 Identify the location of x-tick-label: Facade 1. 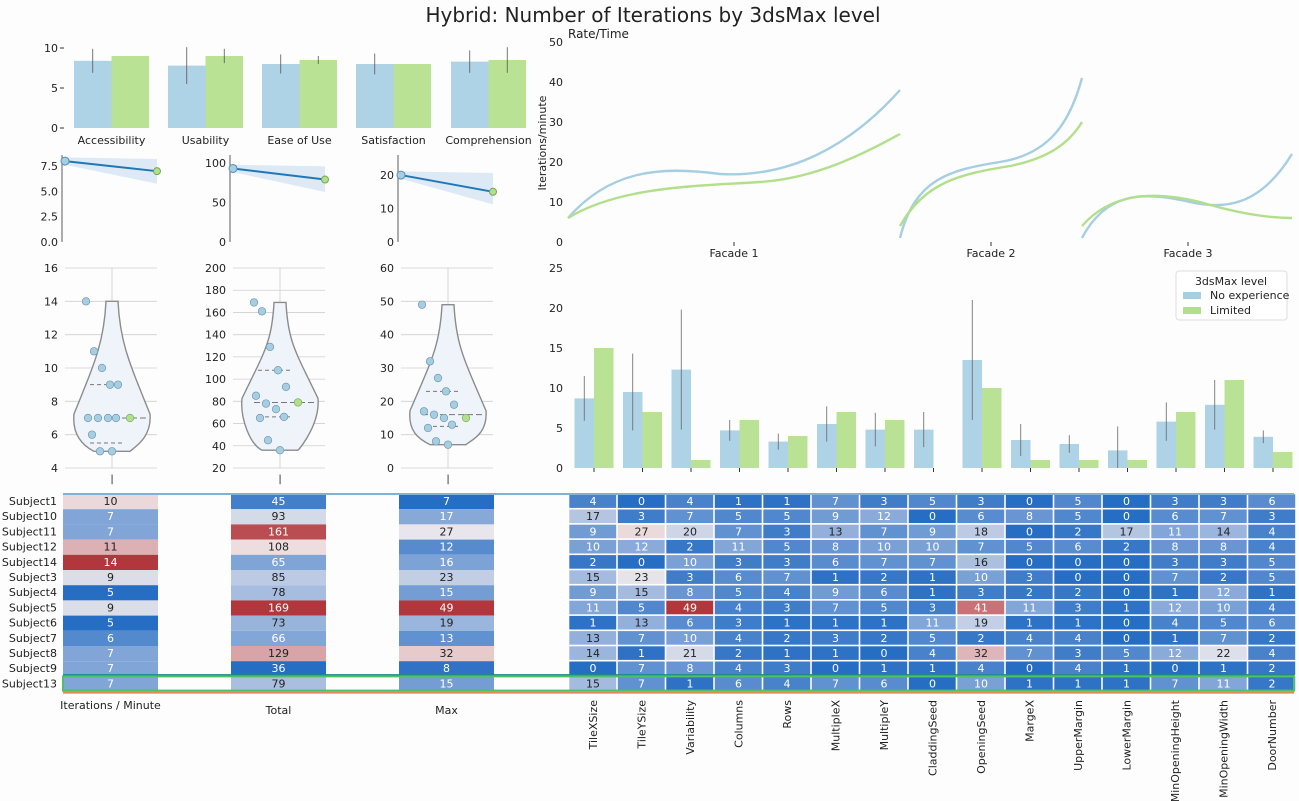
(733, 253).